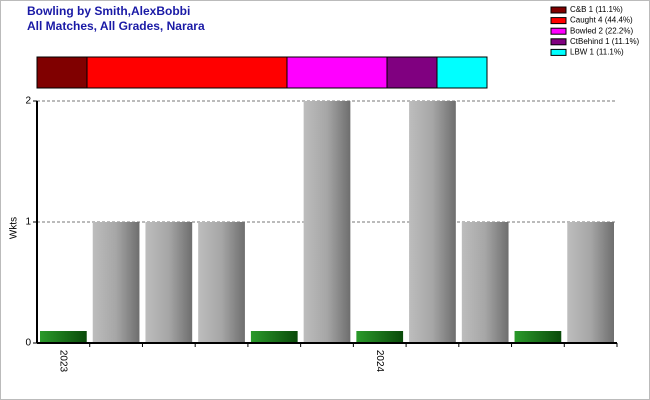 The width and height of the screenshot is (650, 400). I want to click on x-tick-label: 2024, so click(379, 361).